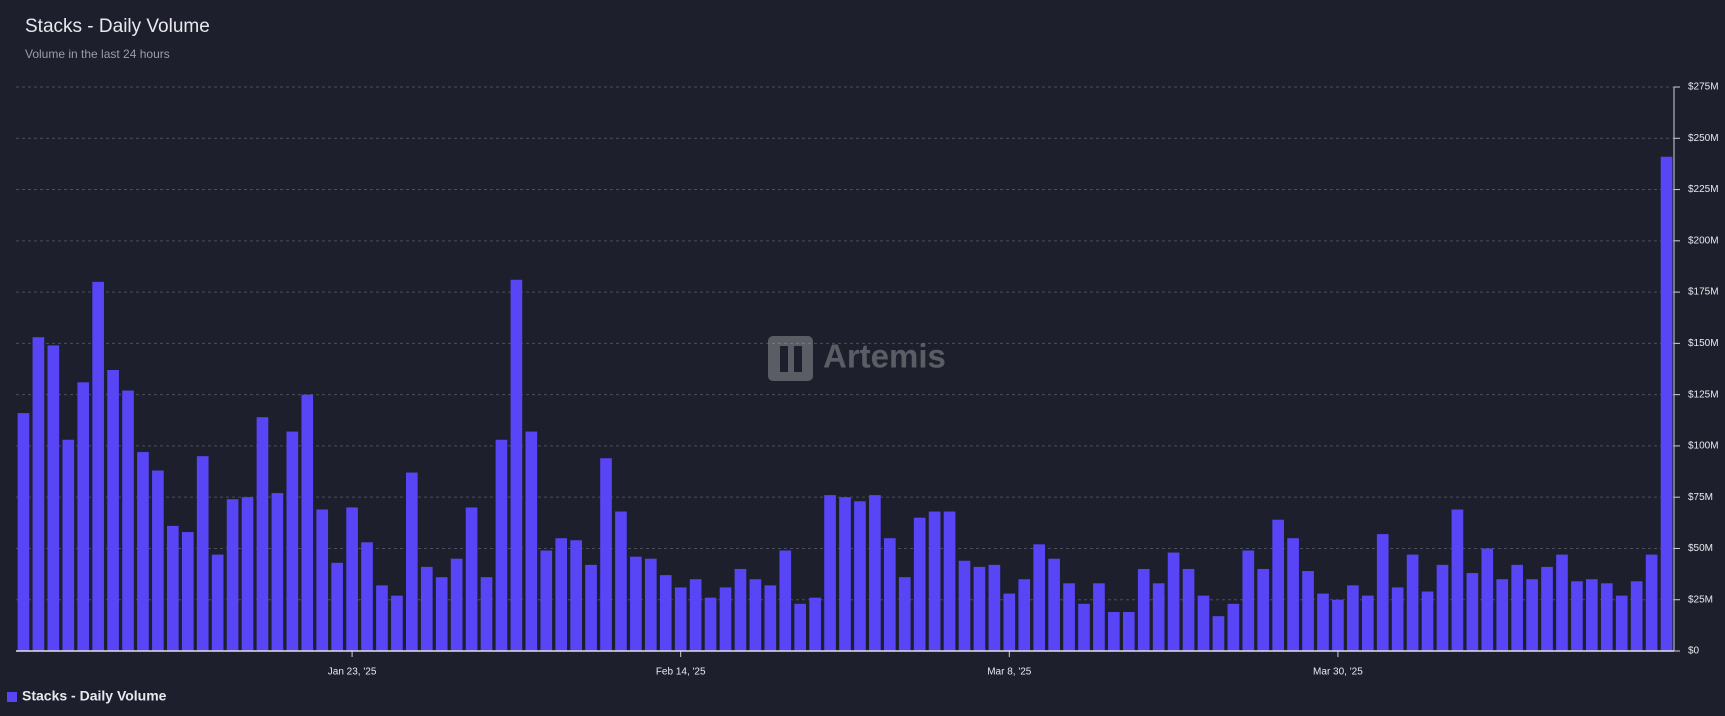  Describe the element at coordinates (1694, 651) in the screenshot. I see `y-tick-label: $0` at that location.